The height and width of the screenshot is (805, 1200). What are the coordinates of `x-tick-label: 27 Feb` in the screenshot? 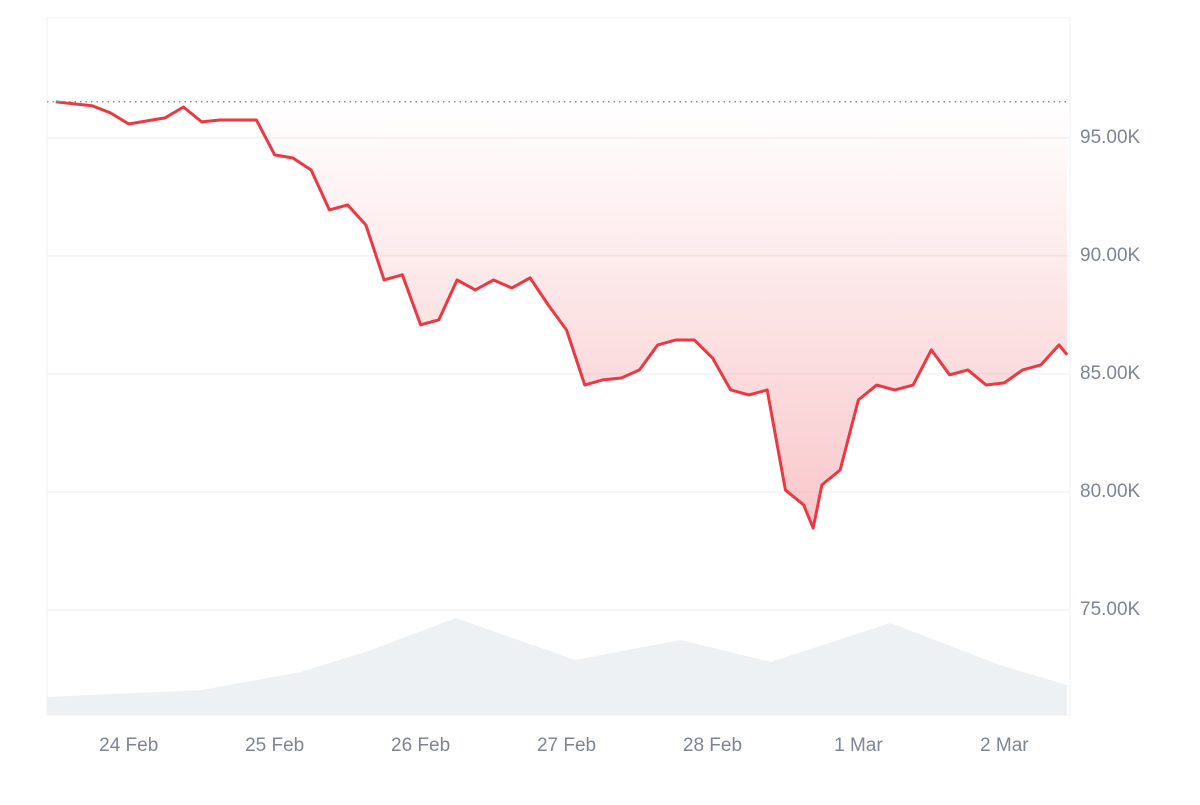 It's located at (566, 745).